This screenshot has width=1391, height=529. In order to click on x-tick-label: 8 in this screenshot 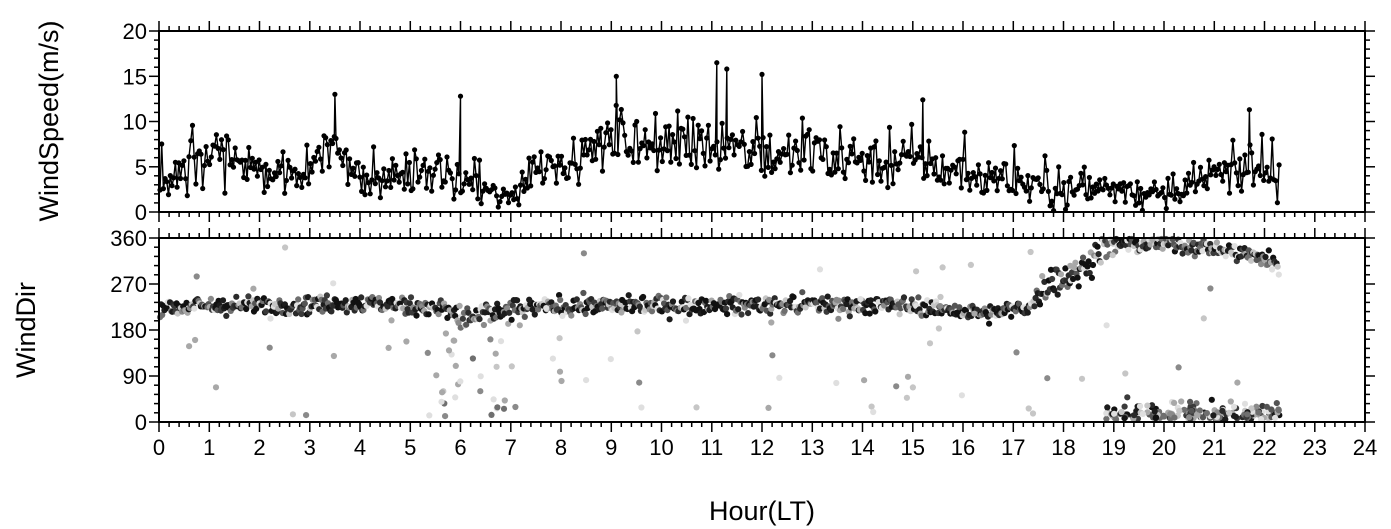, I will do `click(561, 447)`.